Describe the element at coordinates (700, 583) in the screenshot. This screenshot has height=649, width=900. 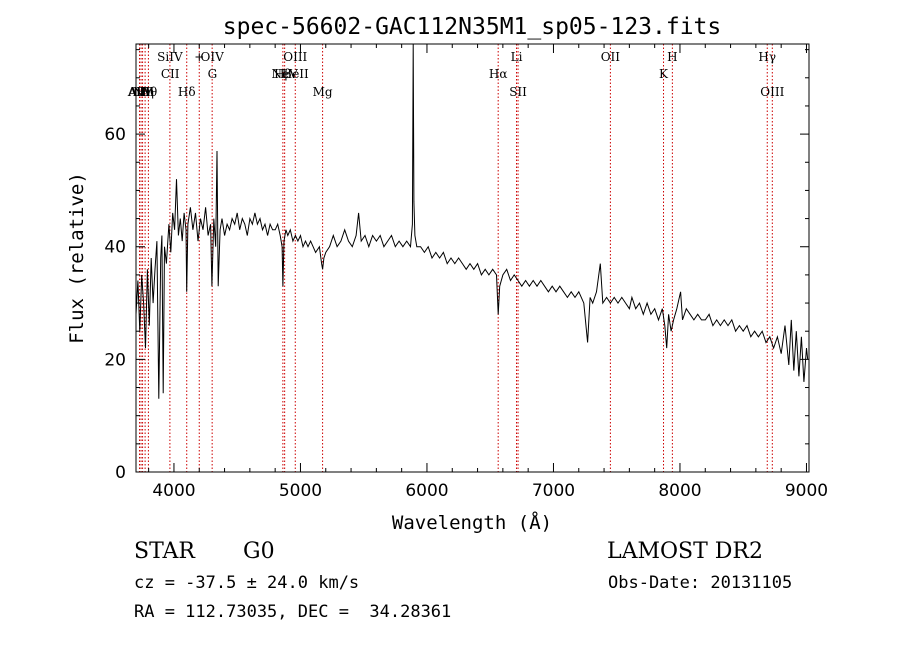
I see `observation-date: Obs-Date: 20131105` at that location.